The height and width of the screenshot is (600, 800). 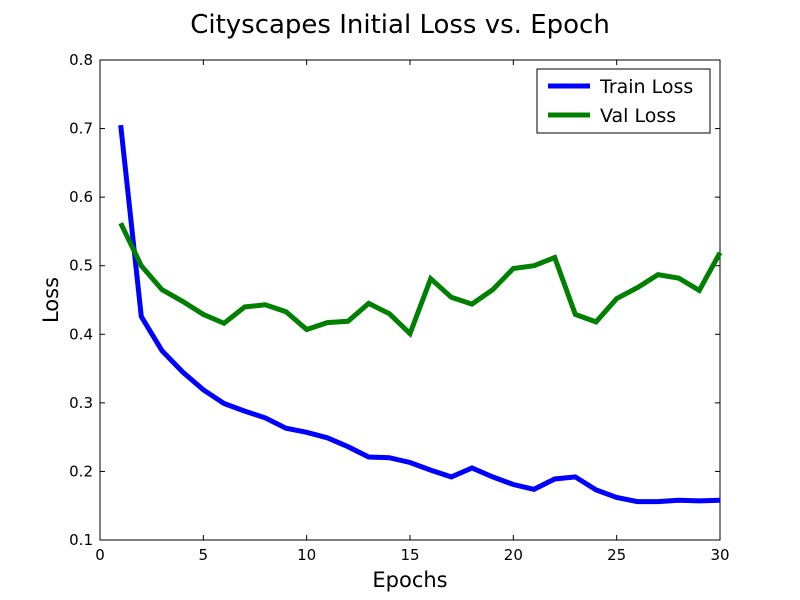 What do you see at coordinates (81, 334) in the screenshot?
I see `y-tick-label: 0.4` at bounding box center [81, 334].